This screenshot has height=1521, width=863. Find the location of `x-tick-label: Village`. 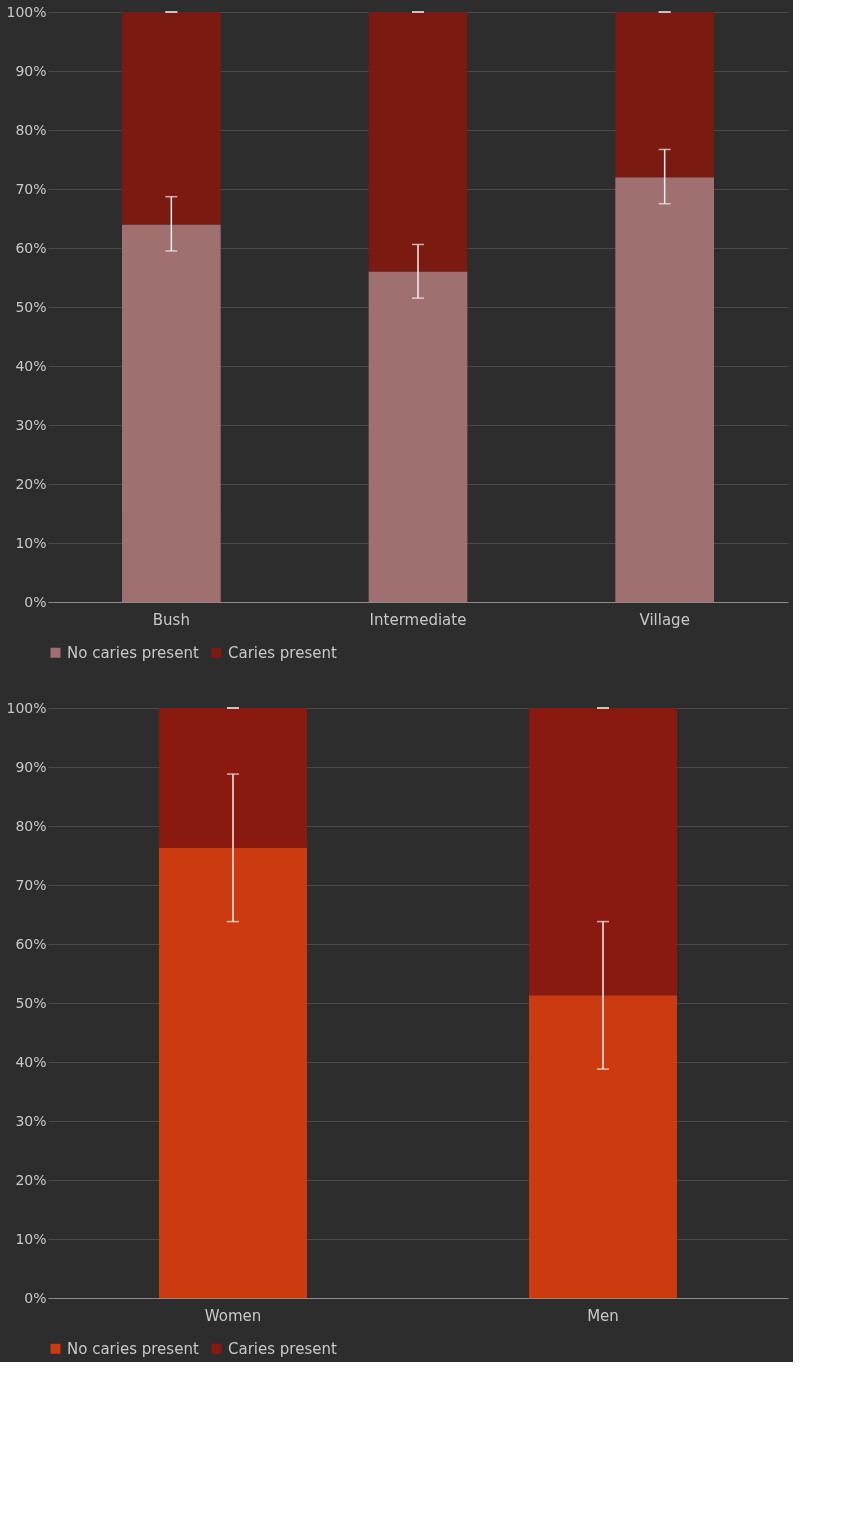

x-tick-label: Village is located at coordinates (664, 619).